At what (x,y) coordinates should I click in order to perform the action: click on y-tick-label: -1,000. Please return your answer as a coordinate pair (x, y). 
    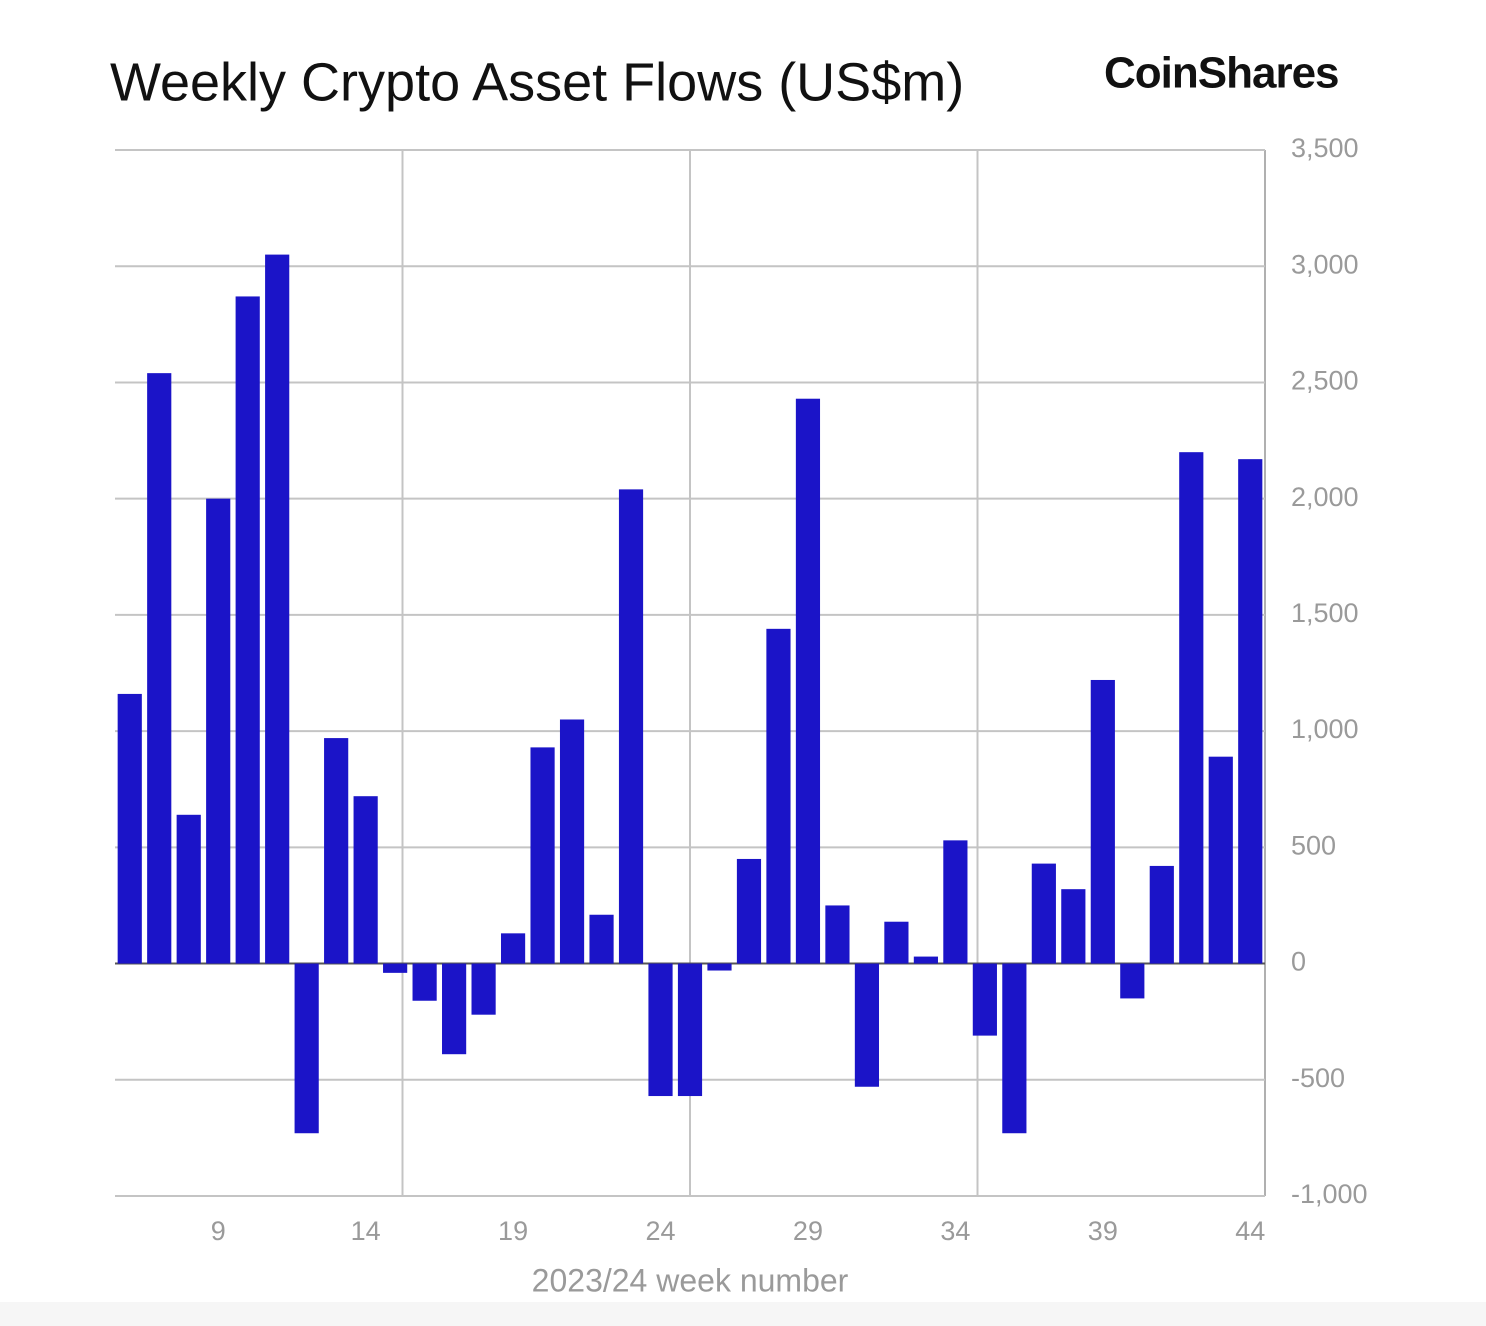
    Looking at the image, I should click on (1329, 1194).